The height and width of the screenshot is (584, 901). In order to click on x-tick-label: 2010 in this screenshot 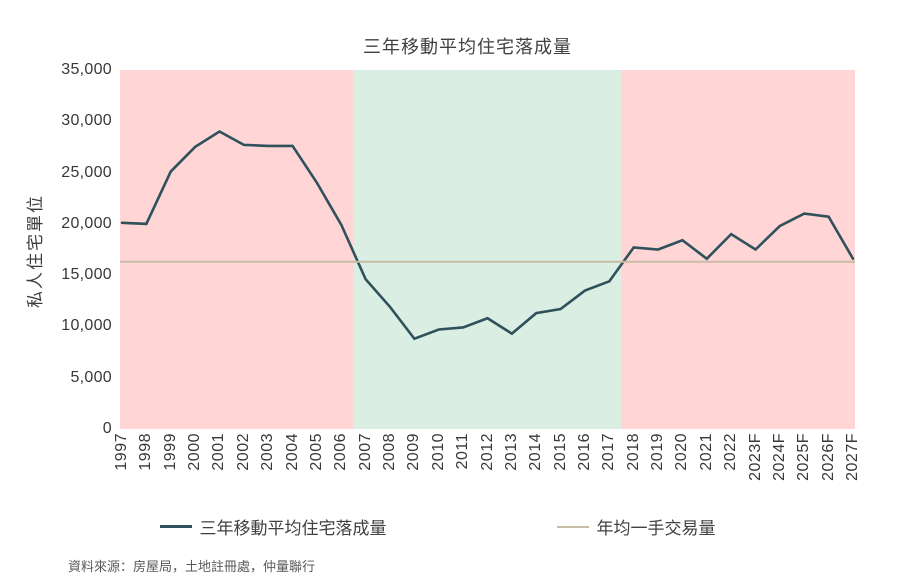, I will do `click(438, 452)`.